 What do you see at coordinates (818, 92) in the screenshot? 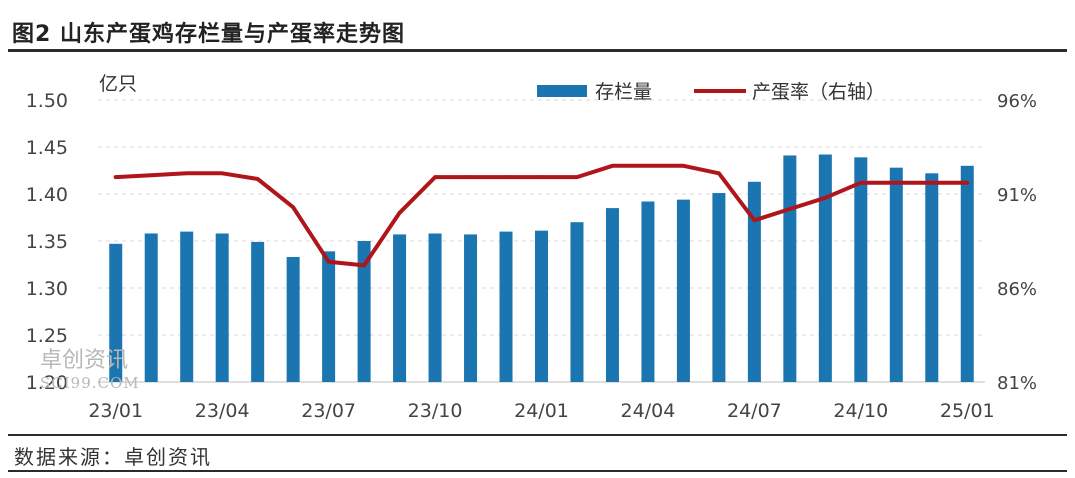
I see `legend-line-label: 产蛋率（右轴）` at bounding box center [818, 92].